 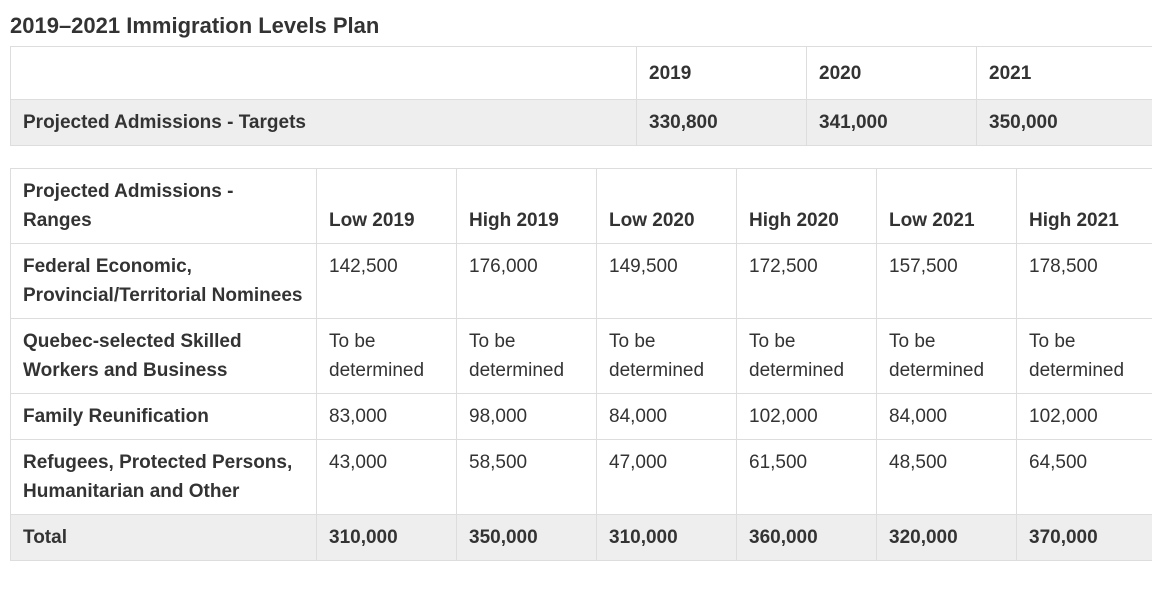 What do you see at coordinates (806, 206) in the screenshot?
I see `ranges-column-header-high-2020: High 2020` at bounding box center [806, 206].